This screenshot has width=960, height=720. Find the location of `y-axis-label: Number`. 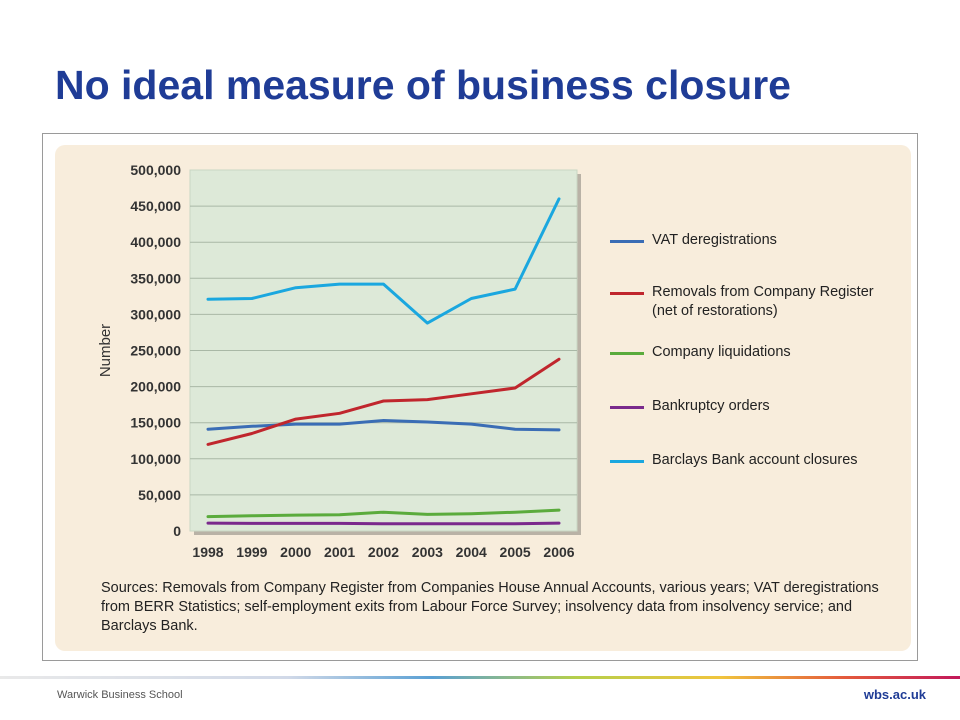

y-axis-label: Number is located at coordinates (105, 350).